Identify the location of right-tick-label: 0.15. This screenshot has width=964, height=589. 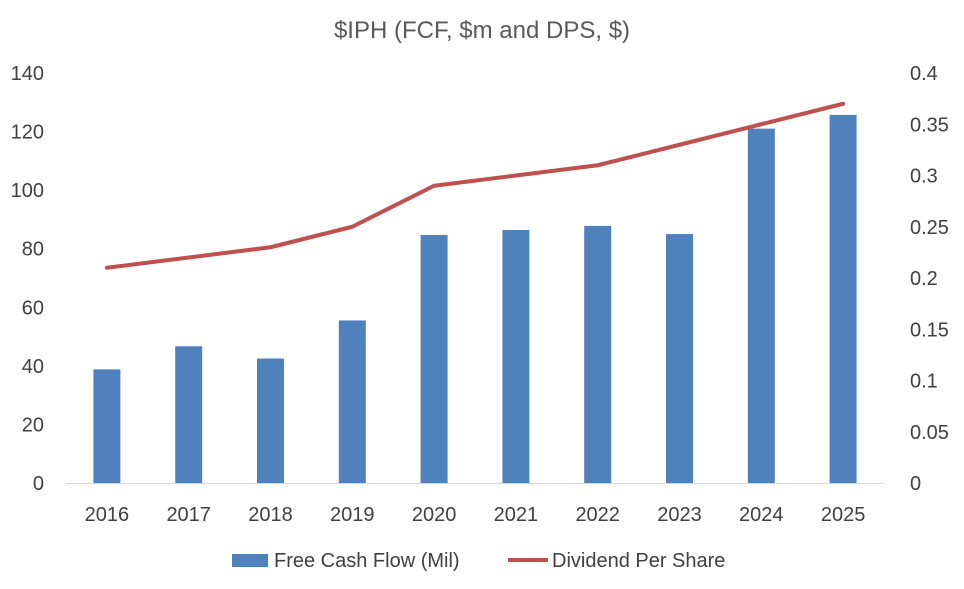
(929, 330).